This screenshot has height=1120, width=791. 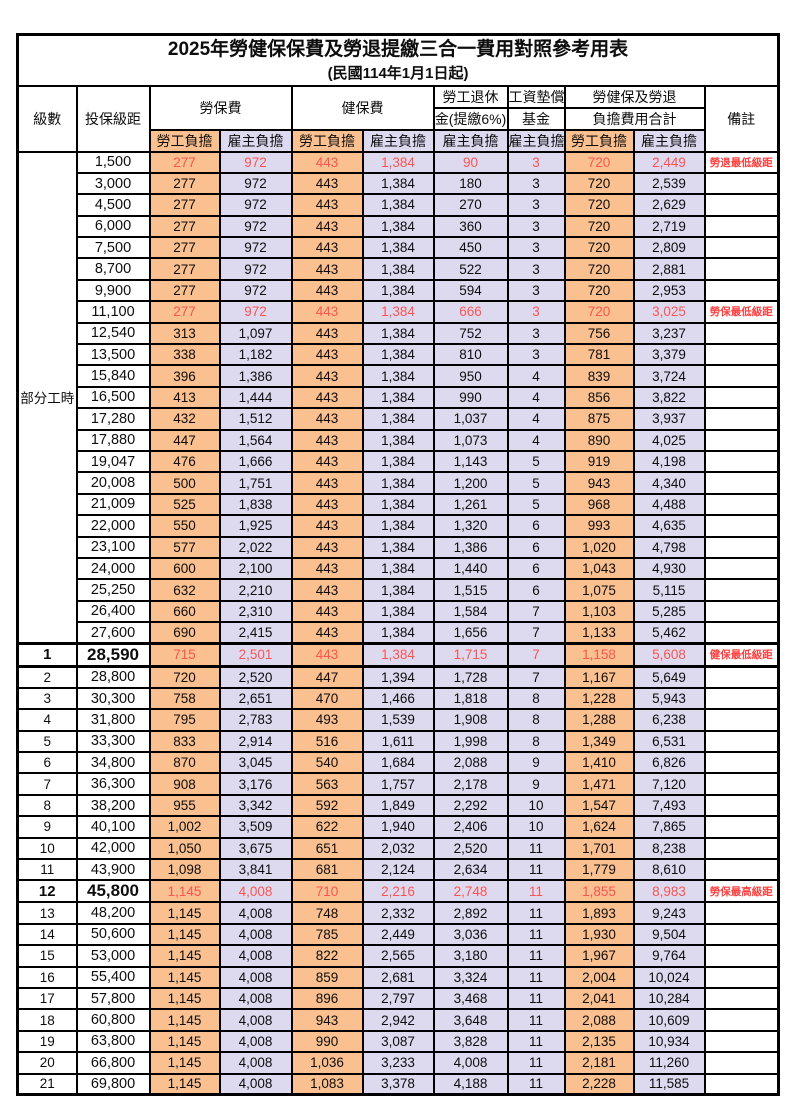 What do you see at coordinates (255, 848) in the screenshot?
I see `labor-employer-cell: 3,675` at bounding box center [255, 848].